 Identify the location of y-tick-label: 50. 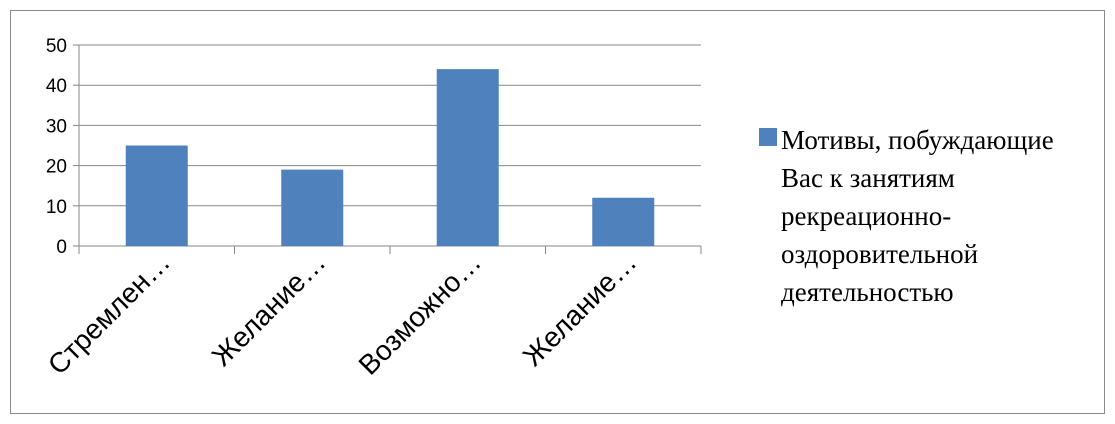
(56, 46).